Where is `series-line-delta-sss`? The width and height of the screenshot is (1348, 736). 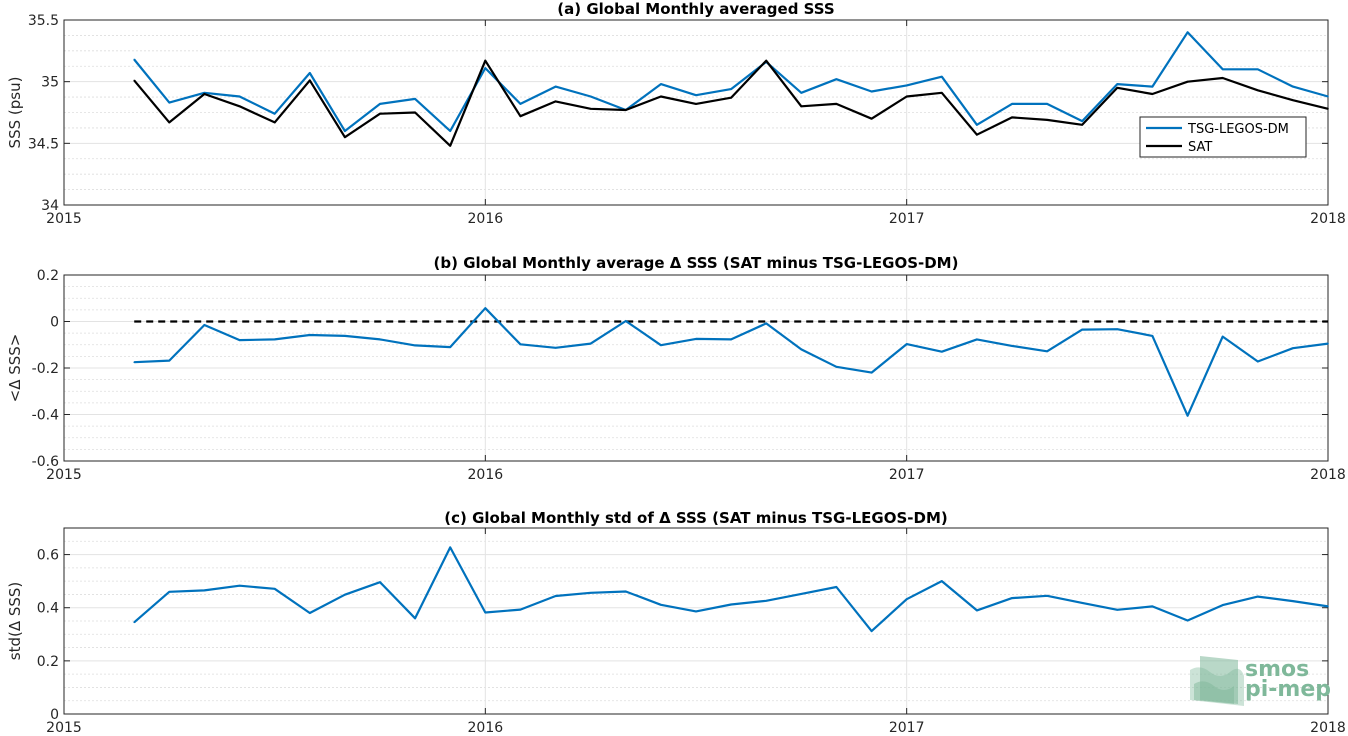
series-line-delta-sss is located at coordinates (731, 589).